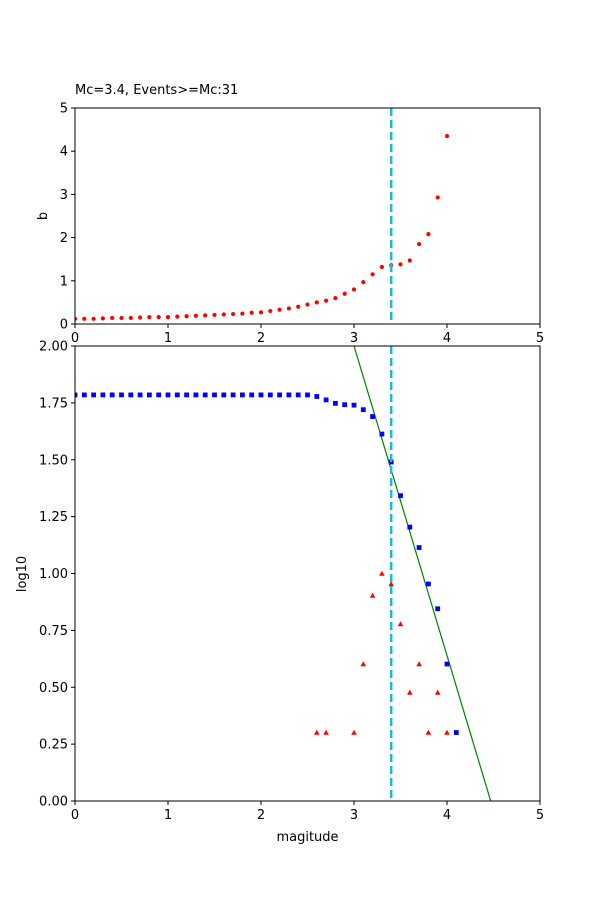 The height and width of the screenshot is (900, 600). I want to click on y-tick-label: 1, so click(64, 281).